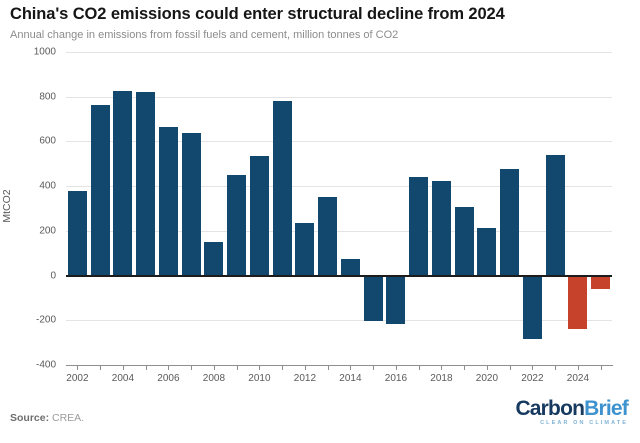 The height and width of the screenshot is (443, 640). What do you see at coordinates (260, 368) in the screenshot?
I see `x-tick-2010` at bounding box center [260, 368].